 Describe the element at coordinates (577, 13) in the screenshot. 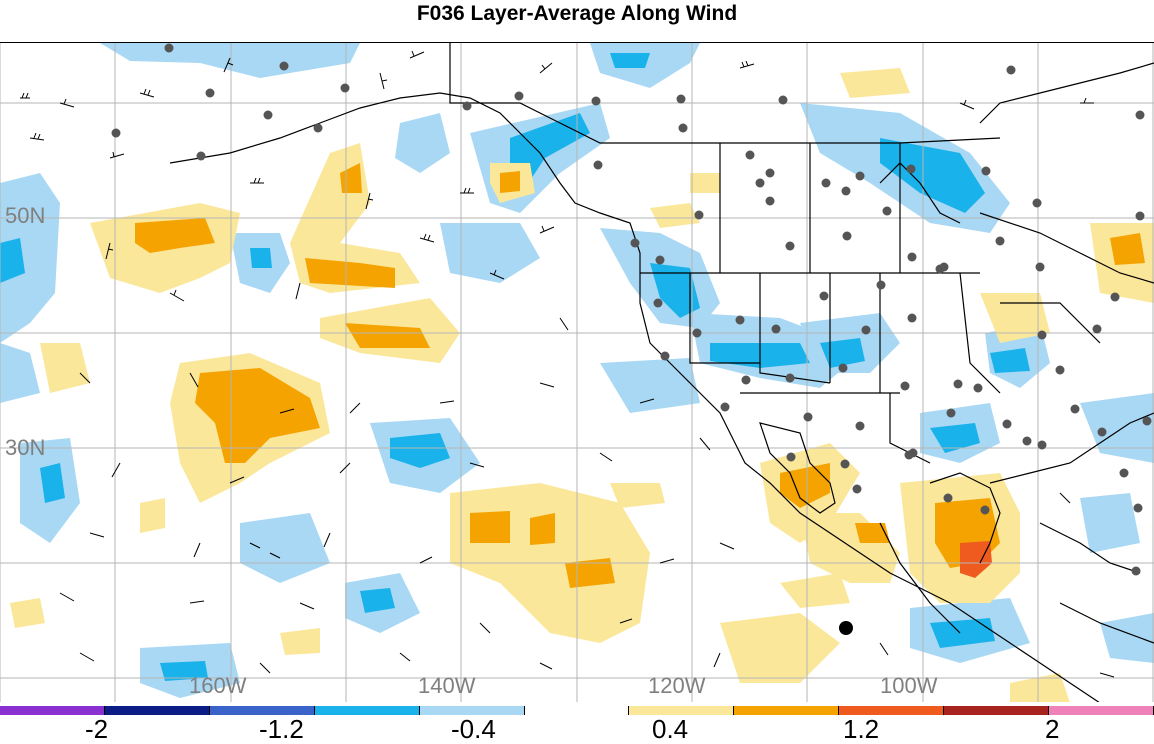

I see `map-title: F036 Layer-Average Along Wind` at that location.